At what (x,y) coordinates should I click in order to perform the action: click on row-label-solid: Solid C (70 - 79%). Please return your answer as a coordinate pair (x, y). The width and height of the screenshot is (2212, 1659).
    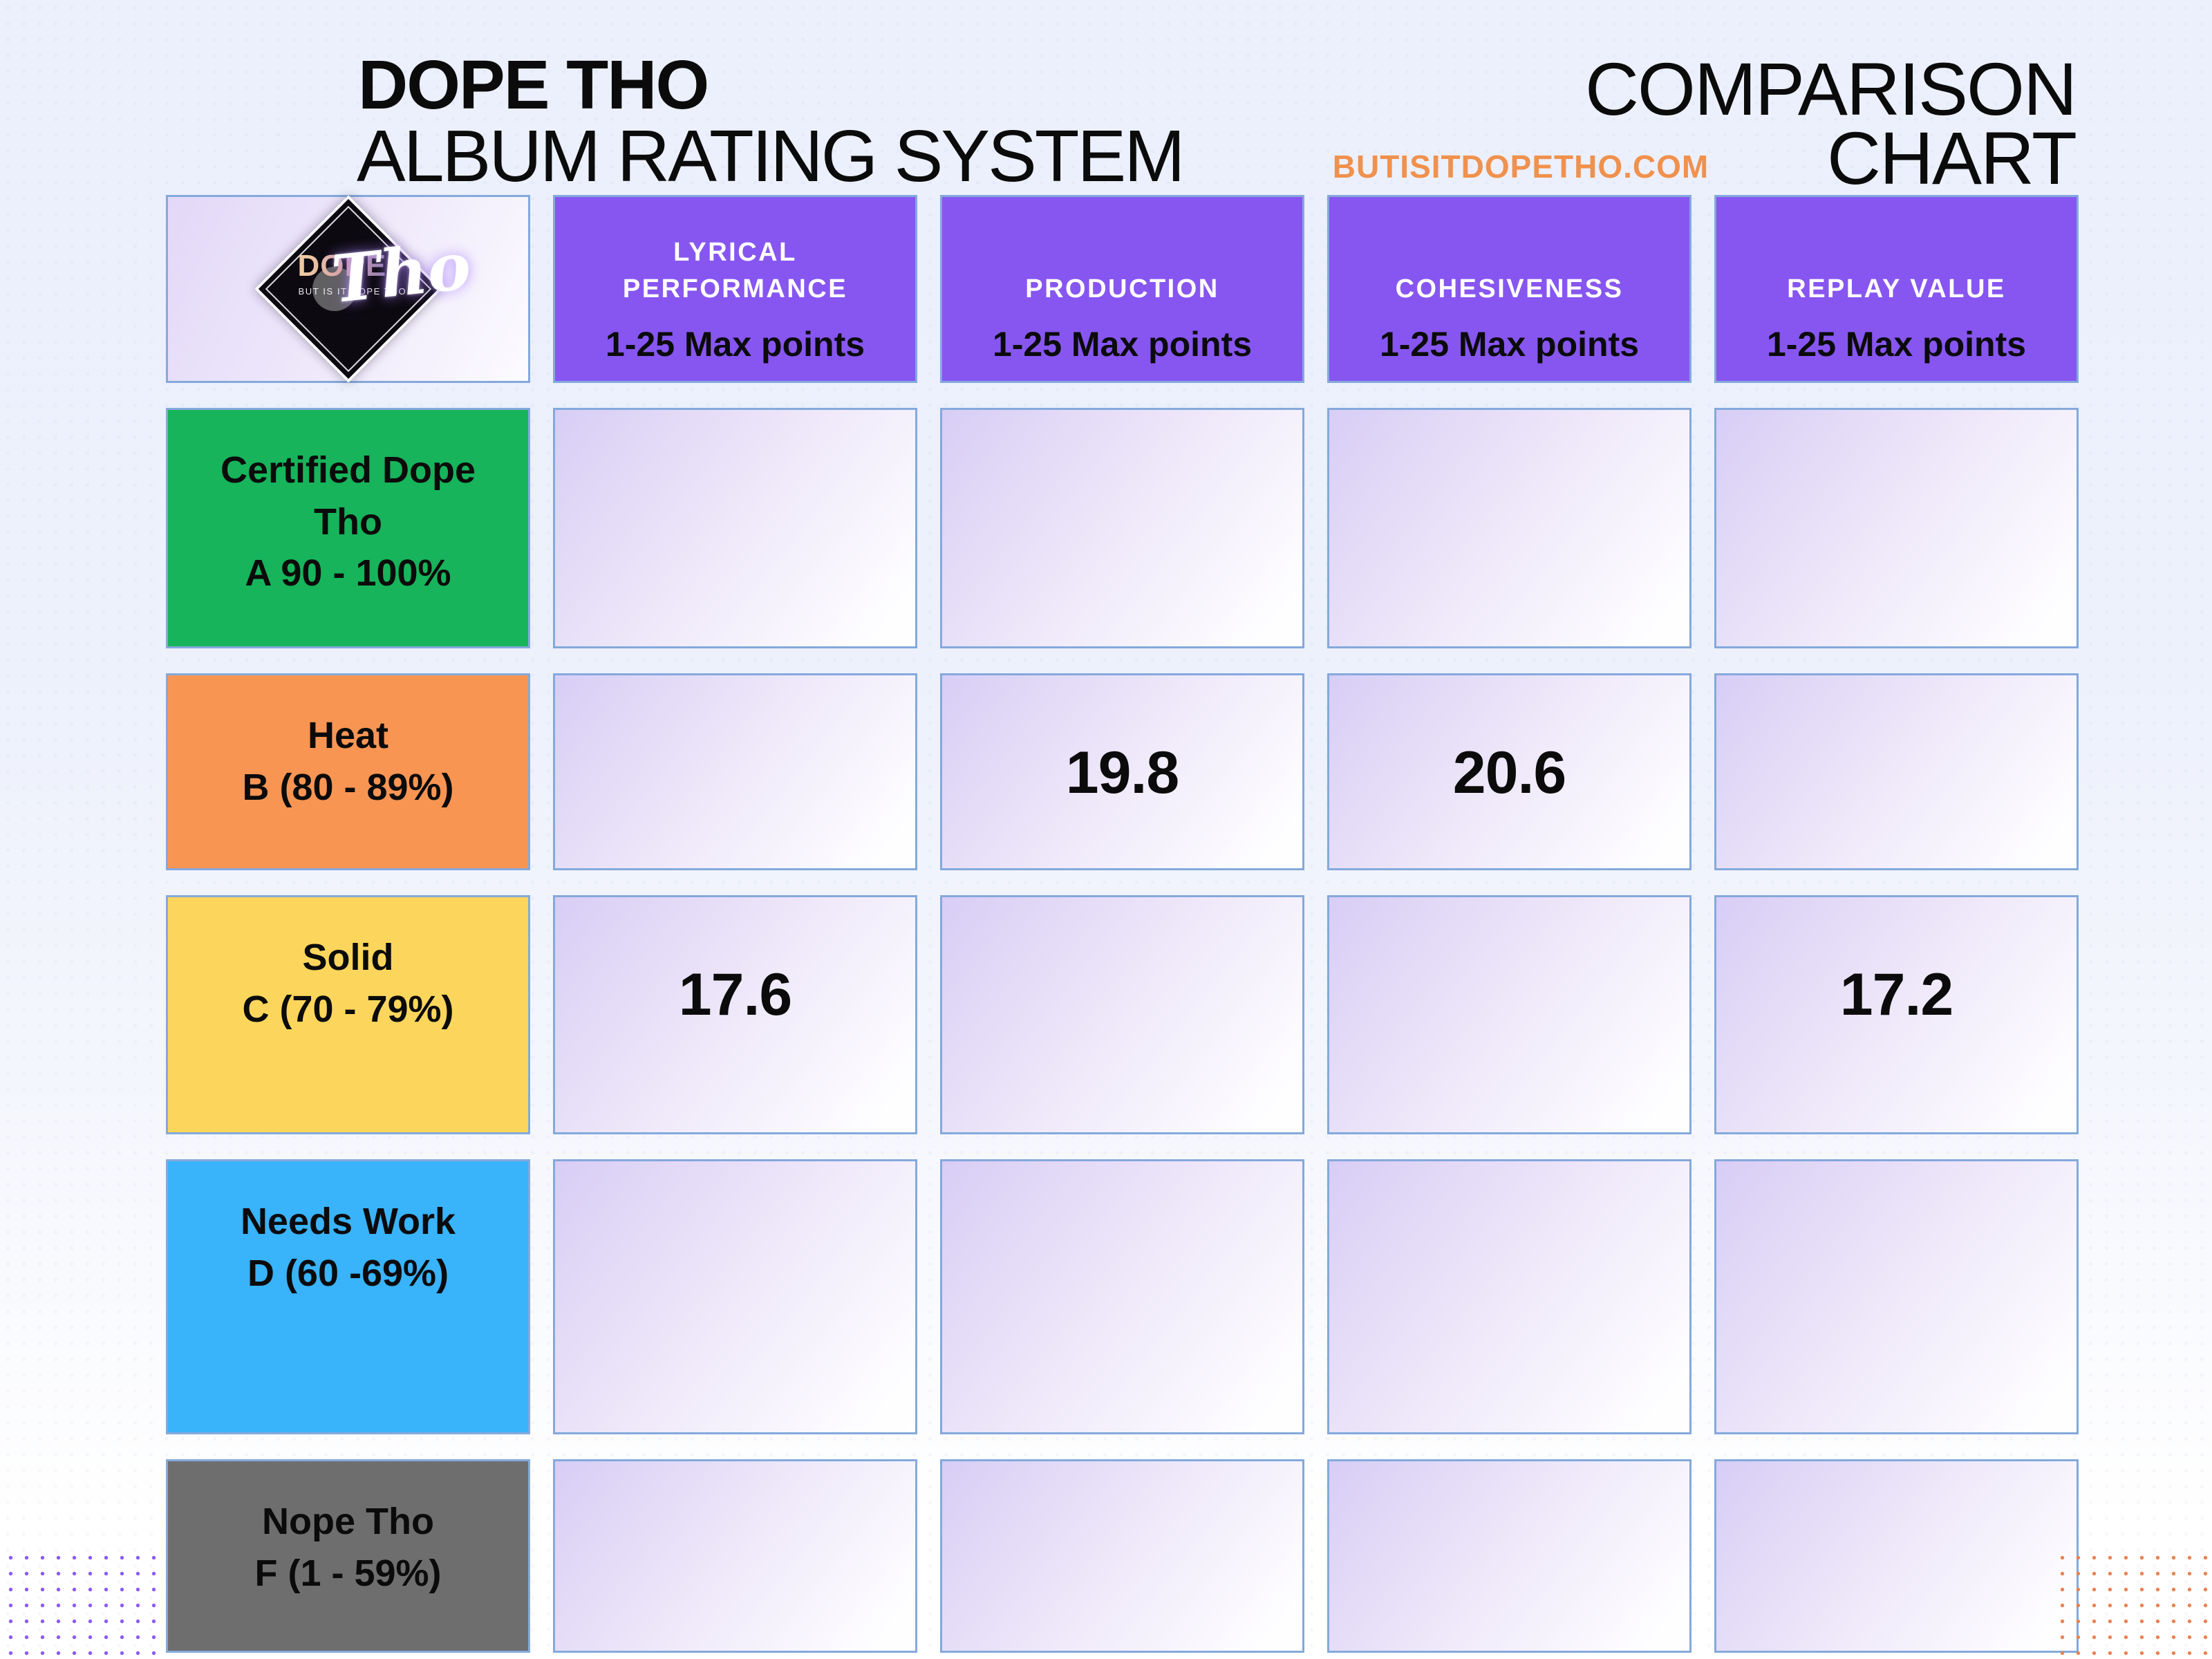
    Looking at the image, I should click on (348, 1014).